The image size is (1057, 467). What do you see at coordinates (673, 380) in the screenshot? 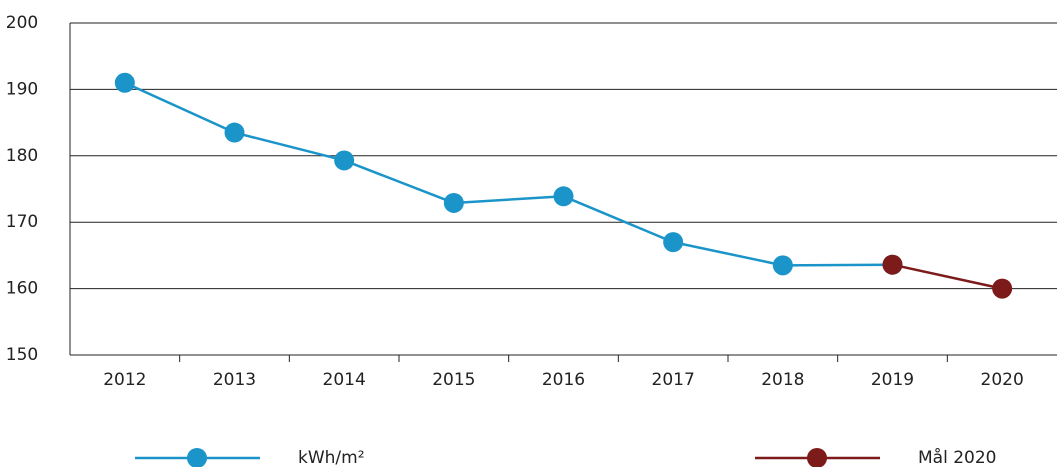
I see `x-tick-label: 2017` at bounding box center [673, 380].